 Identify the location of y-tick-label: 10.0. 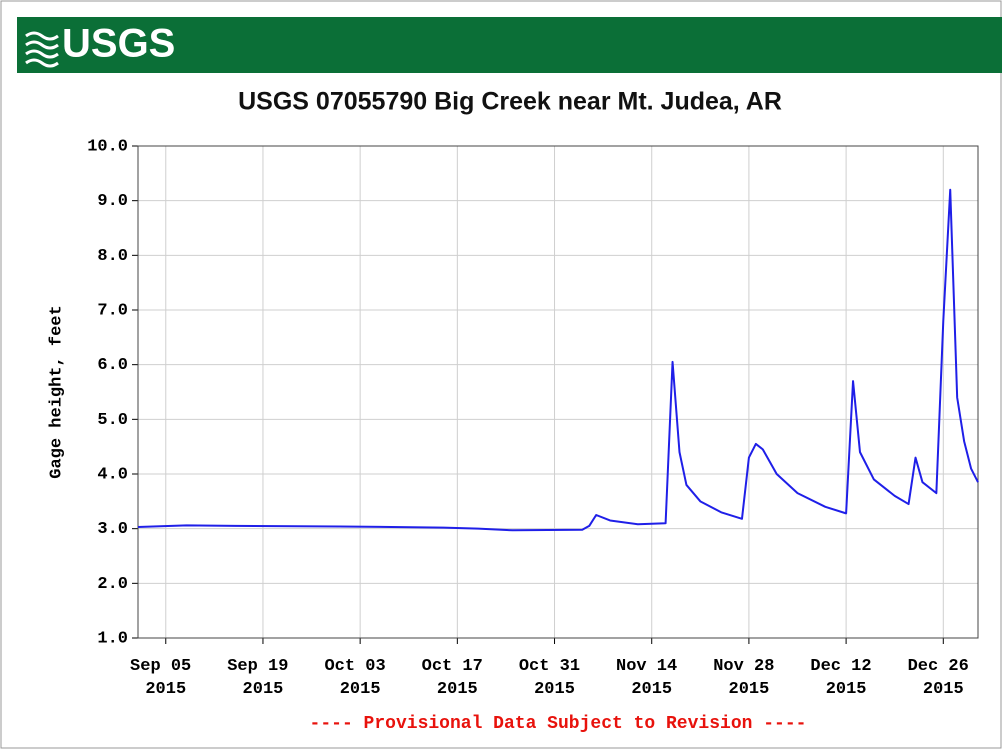
(107, 146).